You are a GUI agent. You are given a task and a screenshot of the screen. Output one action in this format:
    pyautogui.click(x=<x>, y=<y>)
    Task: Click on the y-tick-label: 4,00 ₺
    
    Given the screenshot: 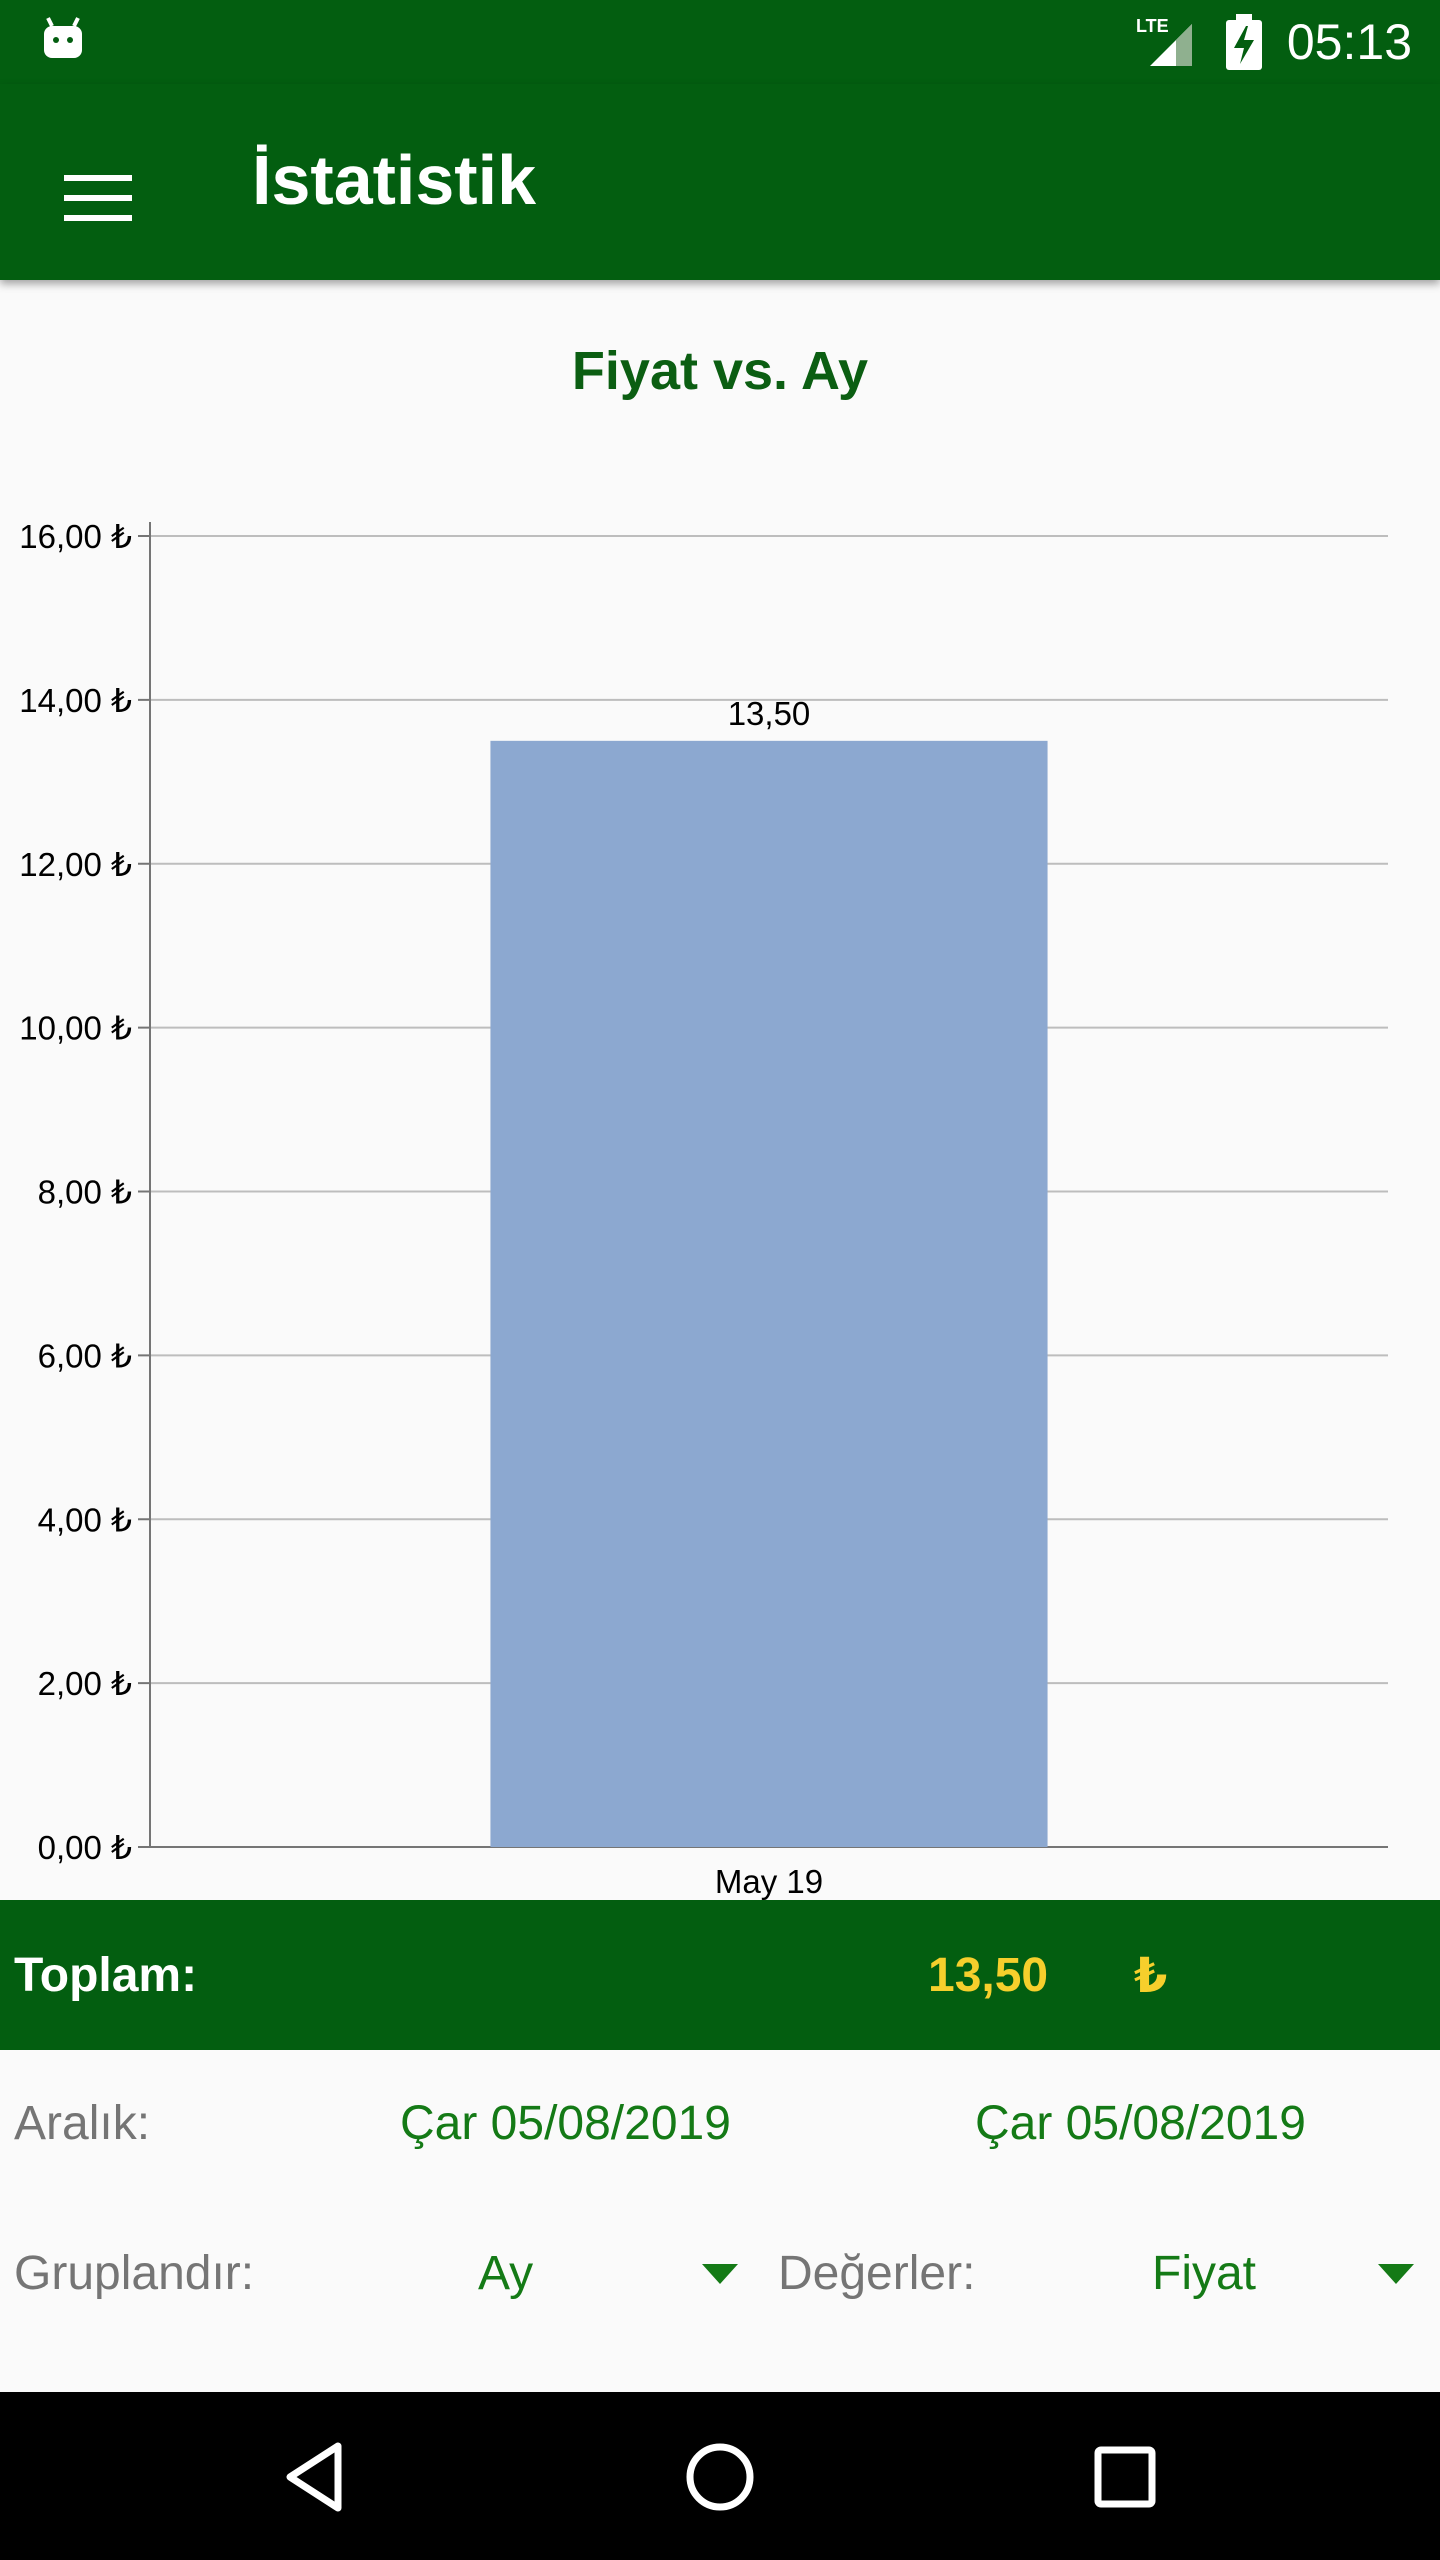 What is the action you would take?
    pyautogui.click(x=85, y=1519)
    